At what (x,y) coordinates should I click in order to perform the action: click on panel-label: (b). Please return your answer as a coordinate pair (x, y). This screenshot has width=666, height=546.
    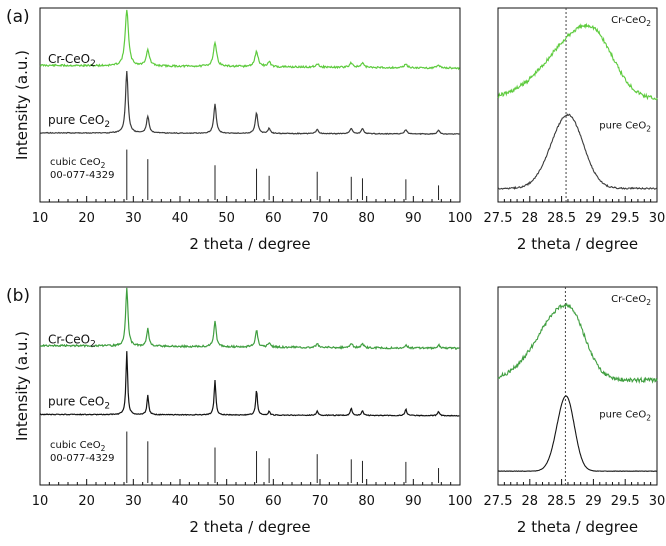
    Looking at the image, I should click on (18, 296).